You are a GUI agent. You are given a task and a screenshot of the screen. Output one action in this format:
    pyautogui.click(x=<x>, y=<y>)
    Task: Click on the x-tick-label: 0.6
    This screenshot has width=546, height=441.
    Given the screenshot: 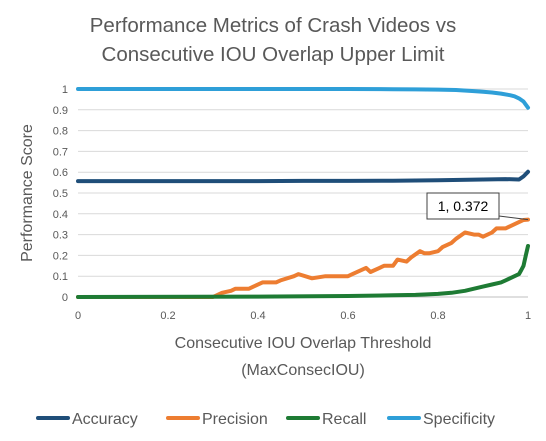 What is the action you would take?
    pyautogui.click(x=347, y=316)
    